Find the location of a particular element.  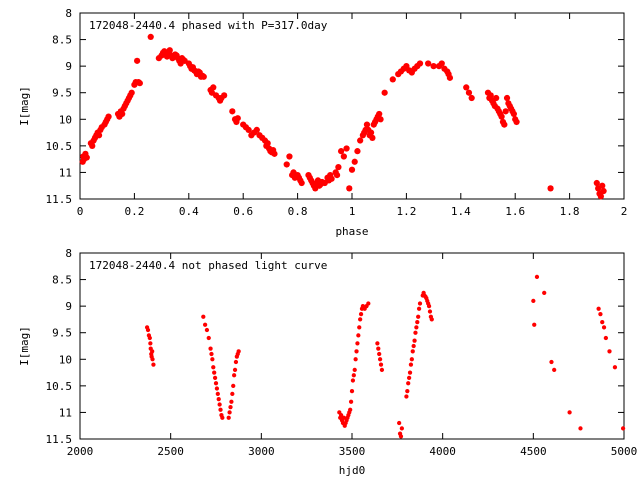

x-tick-label: 4500 is located at coordinates (533, 451).